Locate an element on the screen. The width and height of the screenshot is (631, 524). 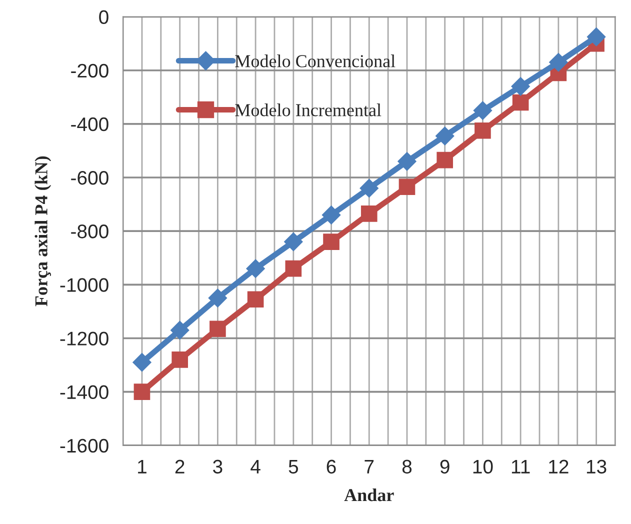
x-tick-label: 12 is located at coordinates (558, 467).